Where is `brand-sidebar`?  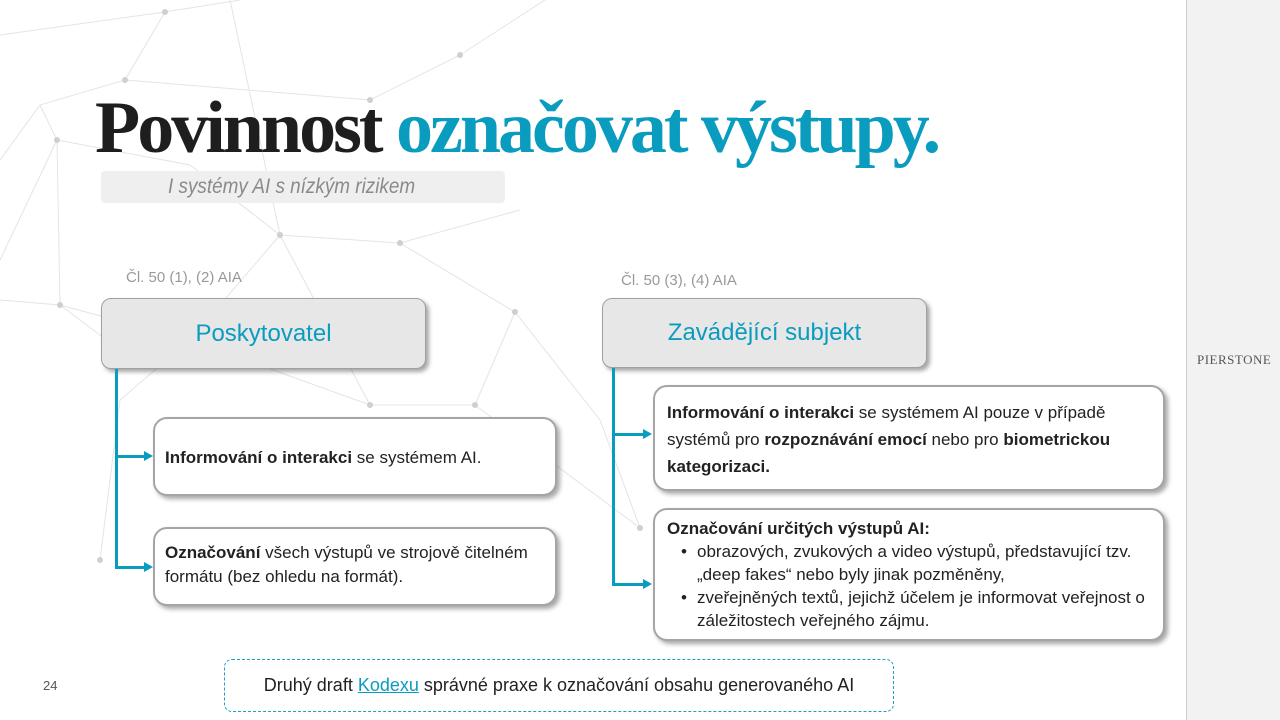
brand-sidebar is located at coordinates (1233, 360).